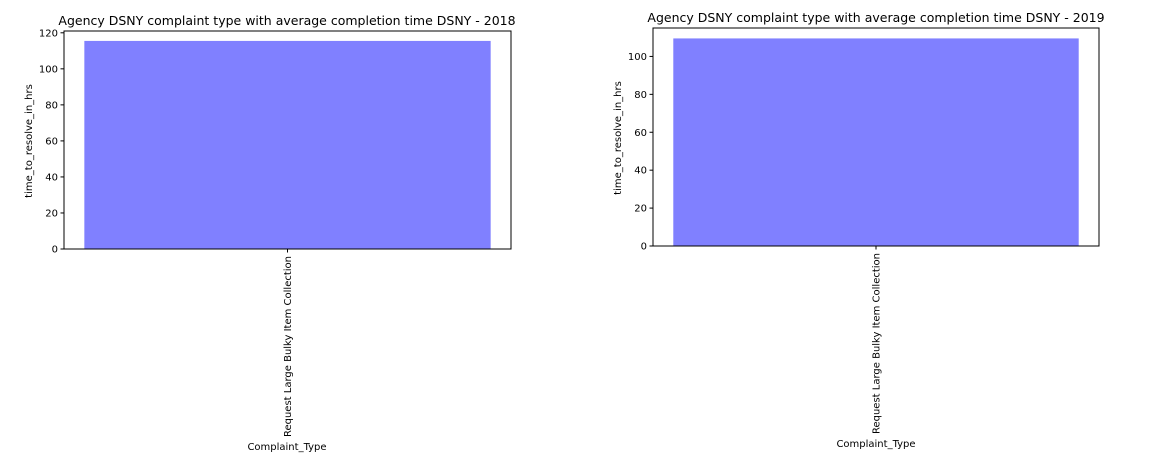 The image size is (1174, 468). What do you see at coordinates (48, 33) in the screenshot?
I see `y-tick-label: 120` at bounding box center [48, 33].